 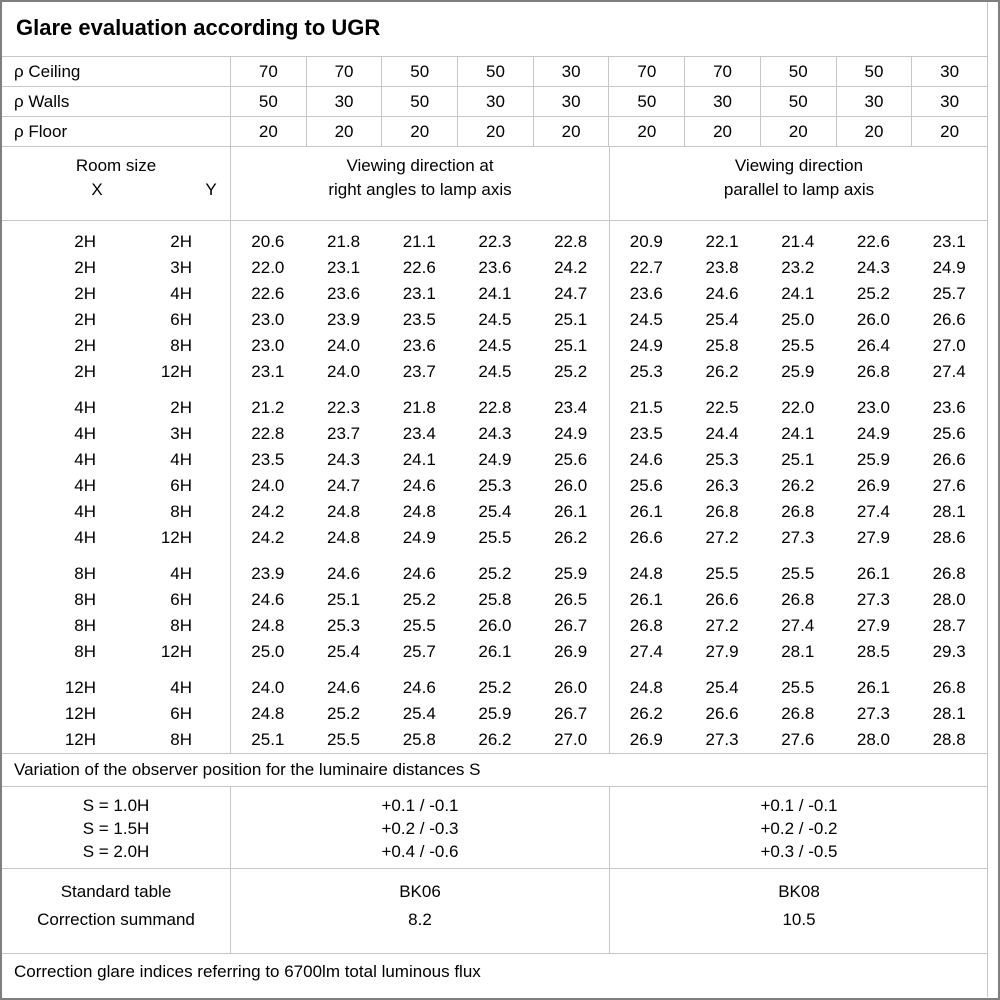 I want to click on ugr-value: 22.8, so click(x=495, y=407).